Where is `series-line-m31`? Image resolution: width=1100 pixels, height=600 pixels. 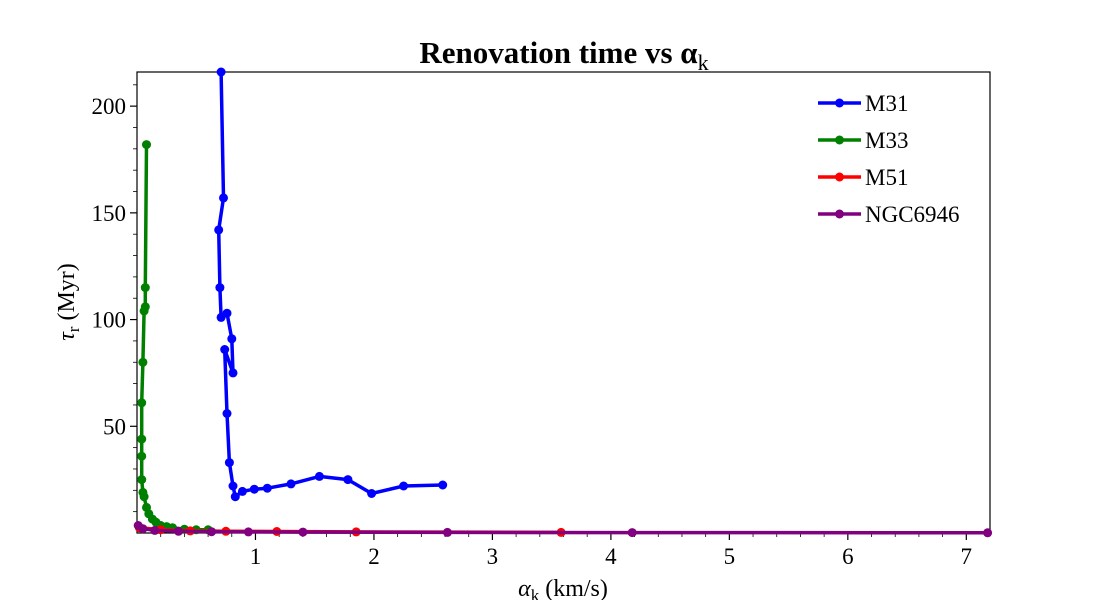 series-line-m31 is located at coordinates (329, 285).